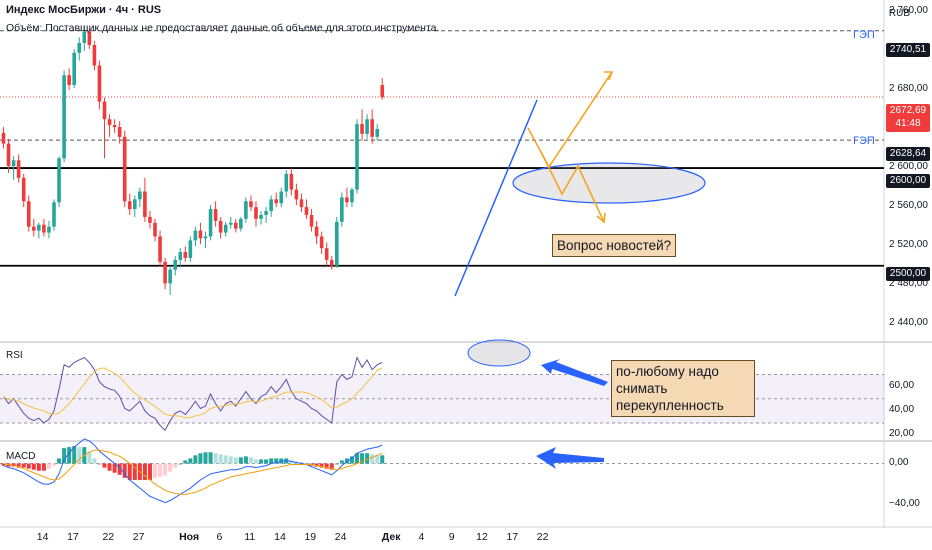 This screenshot has width=932, height=550. Describe the element at coordinates (421, 537) in the screenshot. I see `time-axis-tick: 4` at that location.